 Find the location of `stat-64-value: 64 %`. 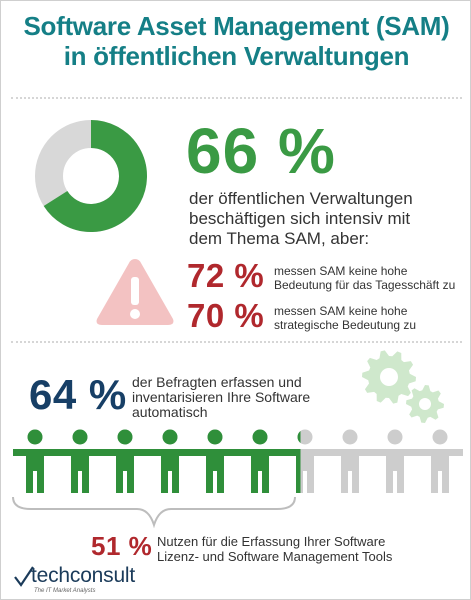

stat-64-value: 64 % is located at coordinates (78, 394).